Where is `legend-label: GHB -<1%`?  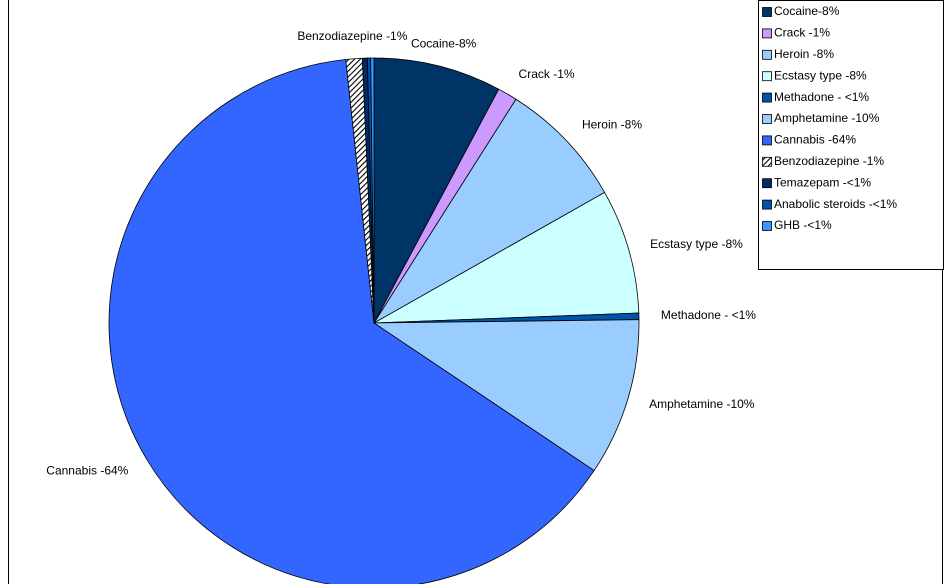 legend-label: GHB -<1% is located at coordinates (803, 225).